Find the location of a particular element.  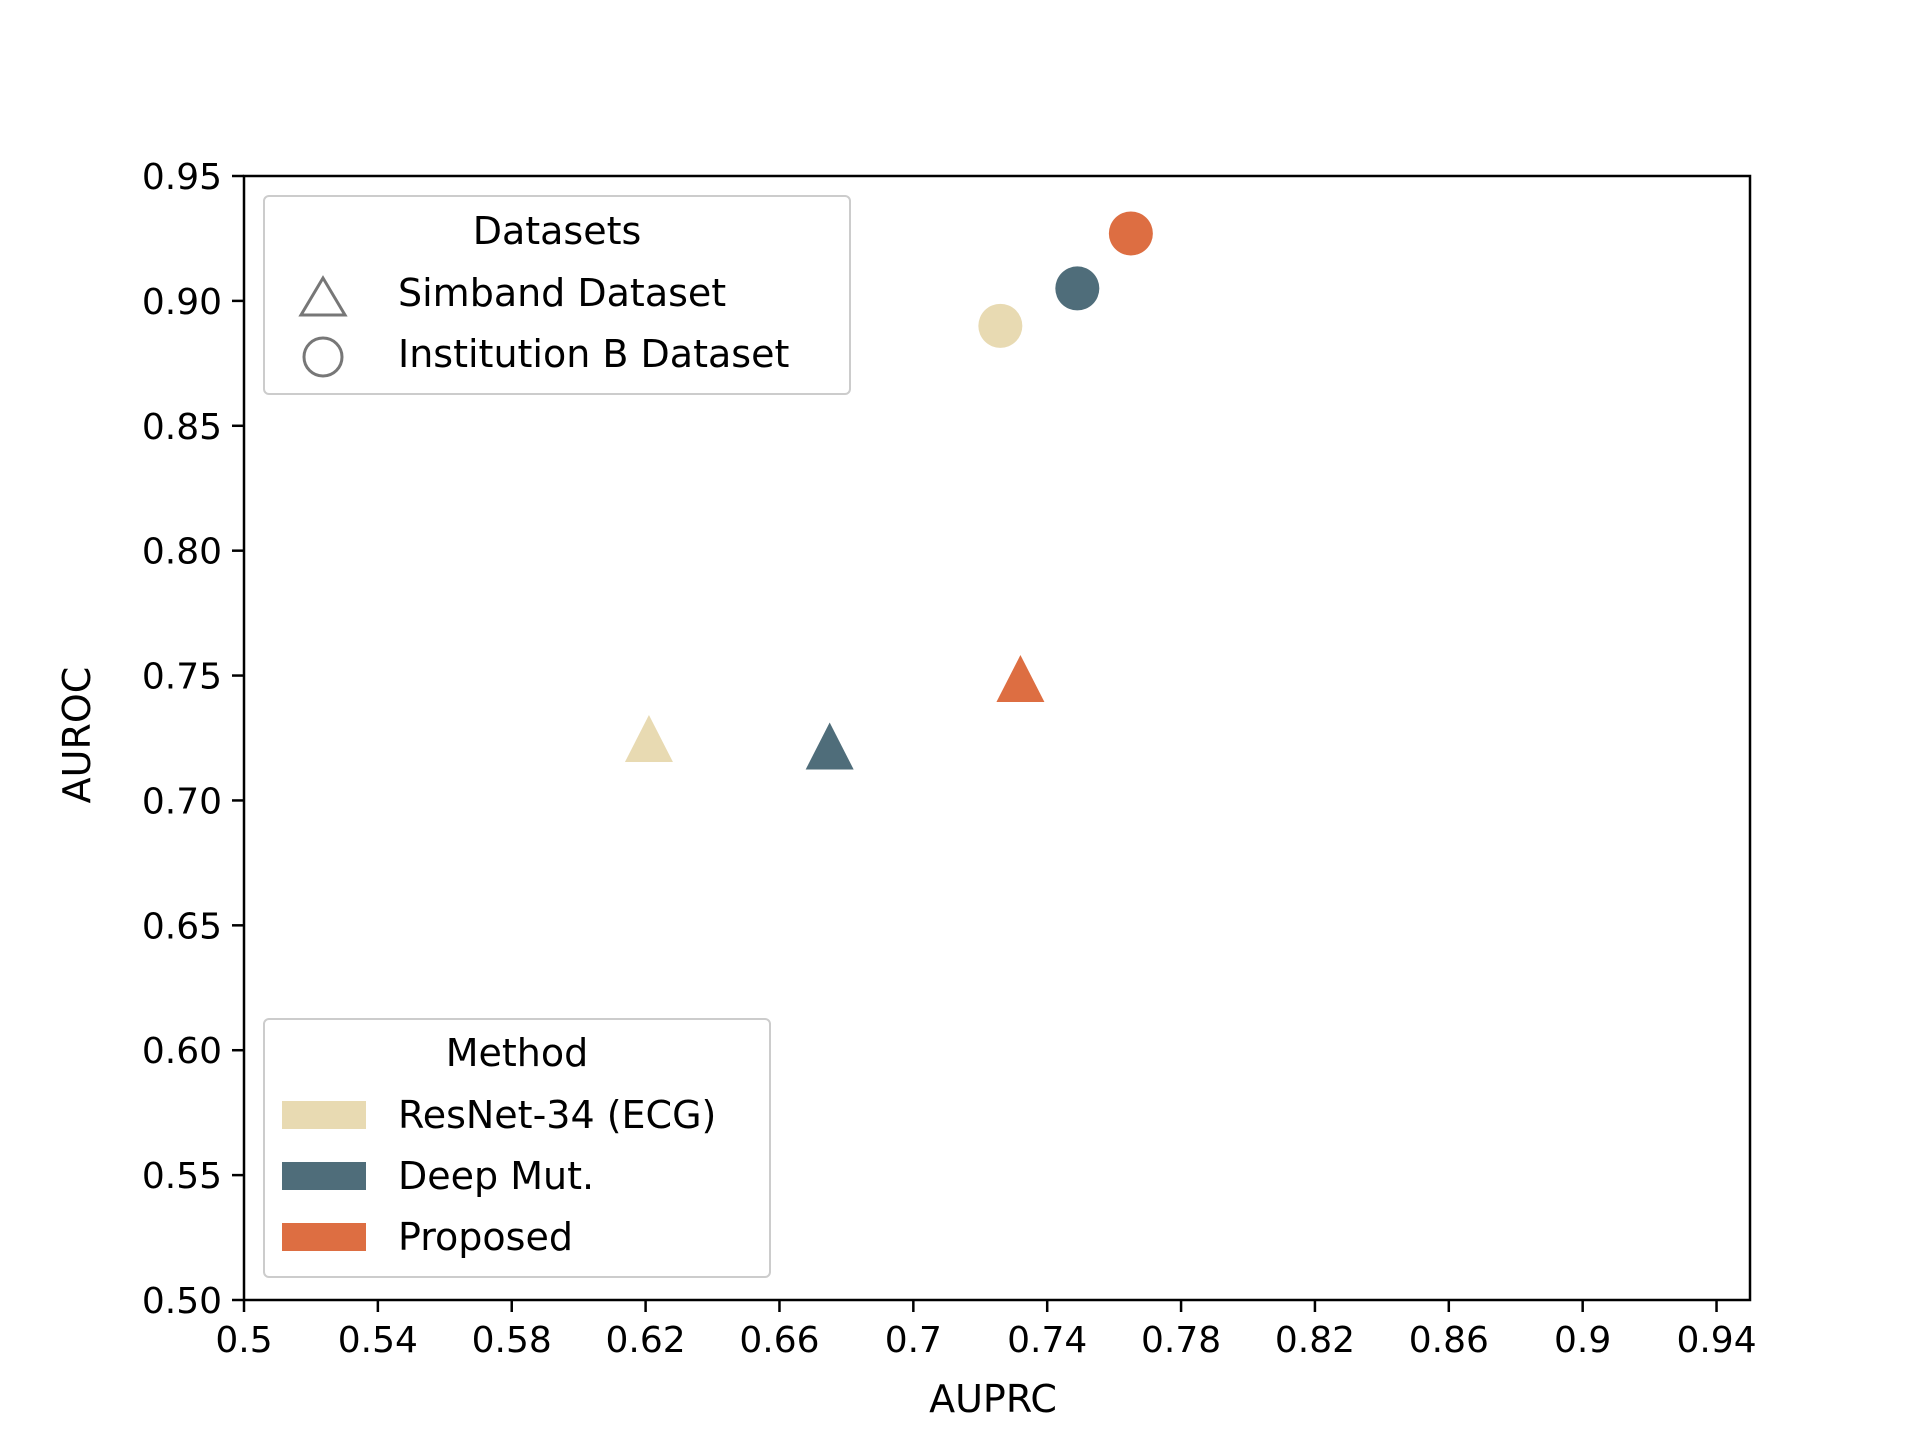

x-tick-label: 0.5 is located at coordinates (243, 1340).